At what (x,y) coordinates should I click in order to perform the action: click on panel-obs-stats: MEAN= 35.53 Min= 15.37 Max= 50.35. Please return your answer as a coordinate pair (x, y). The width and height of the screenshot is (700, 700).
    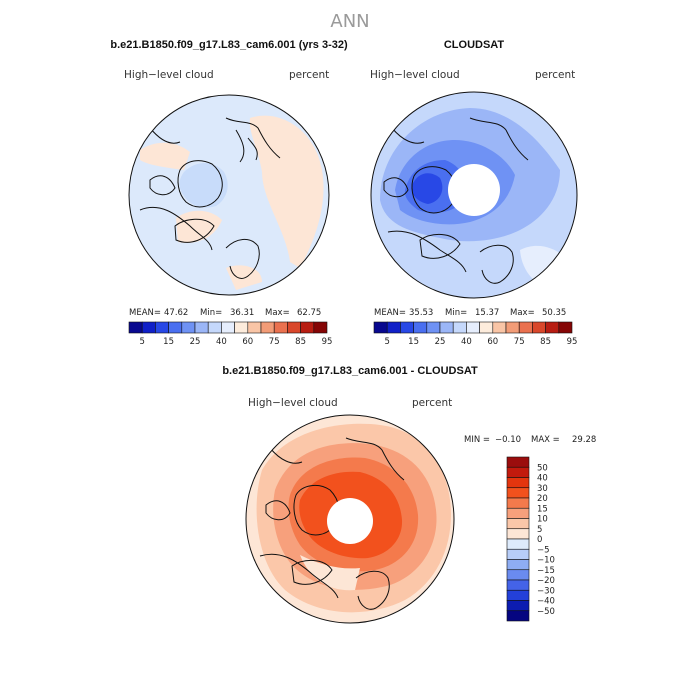
    Looking at the image, I should click on (470, 313).